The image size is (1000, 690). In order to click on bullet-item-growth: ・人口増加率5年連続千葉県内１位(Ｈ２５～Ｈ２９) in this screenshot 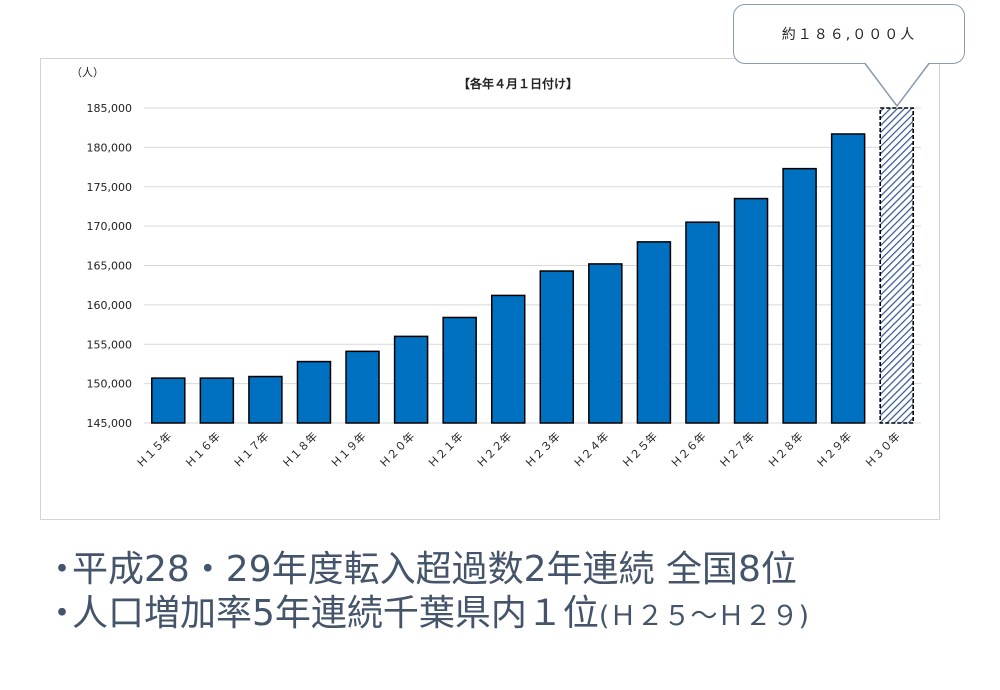, I will do `click(519, 615)`.